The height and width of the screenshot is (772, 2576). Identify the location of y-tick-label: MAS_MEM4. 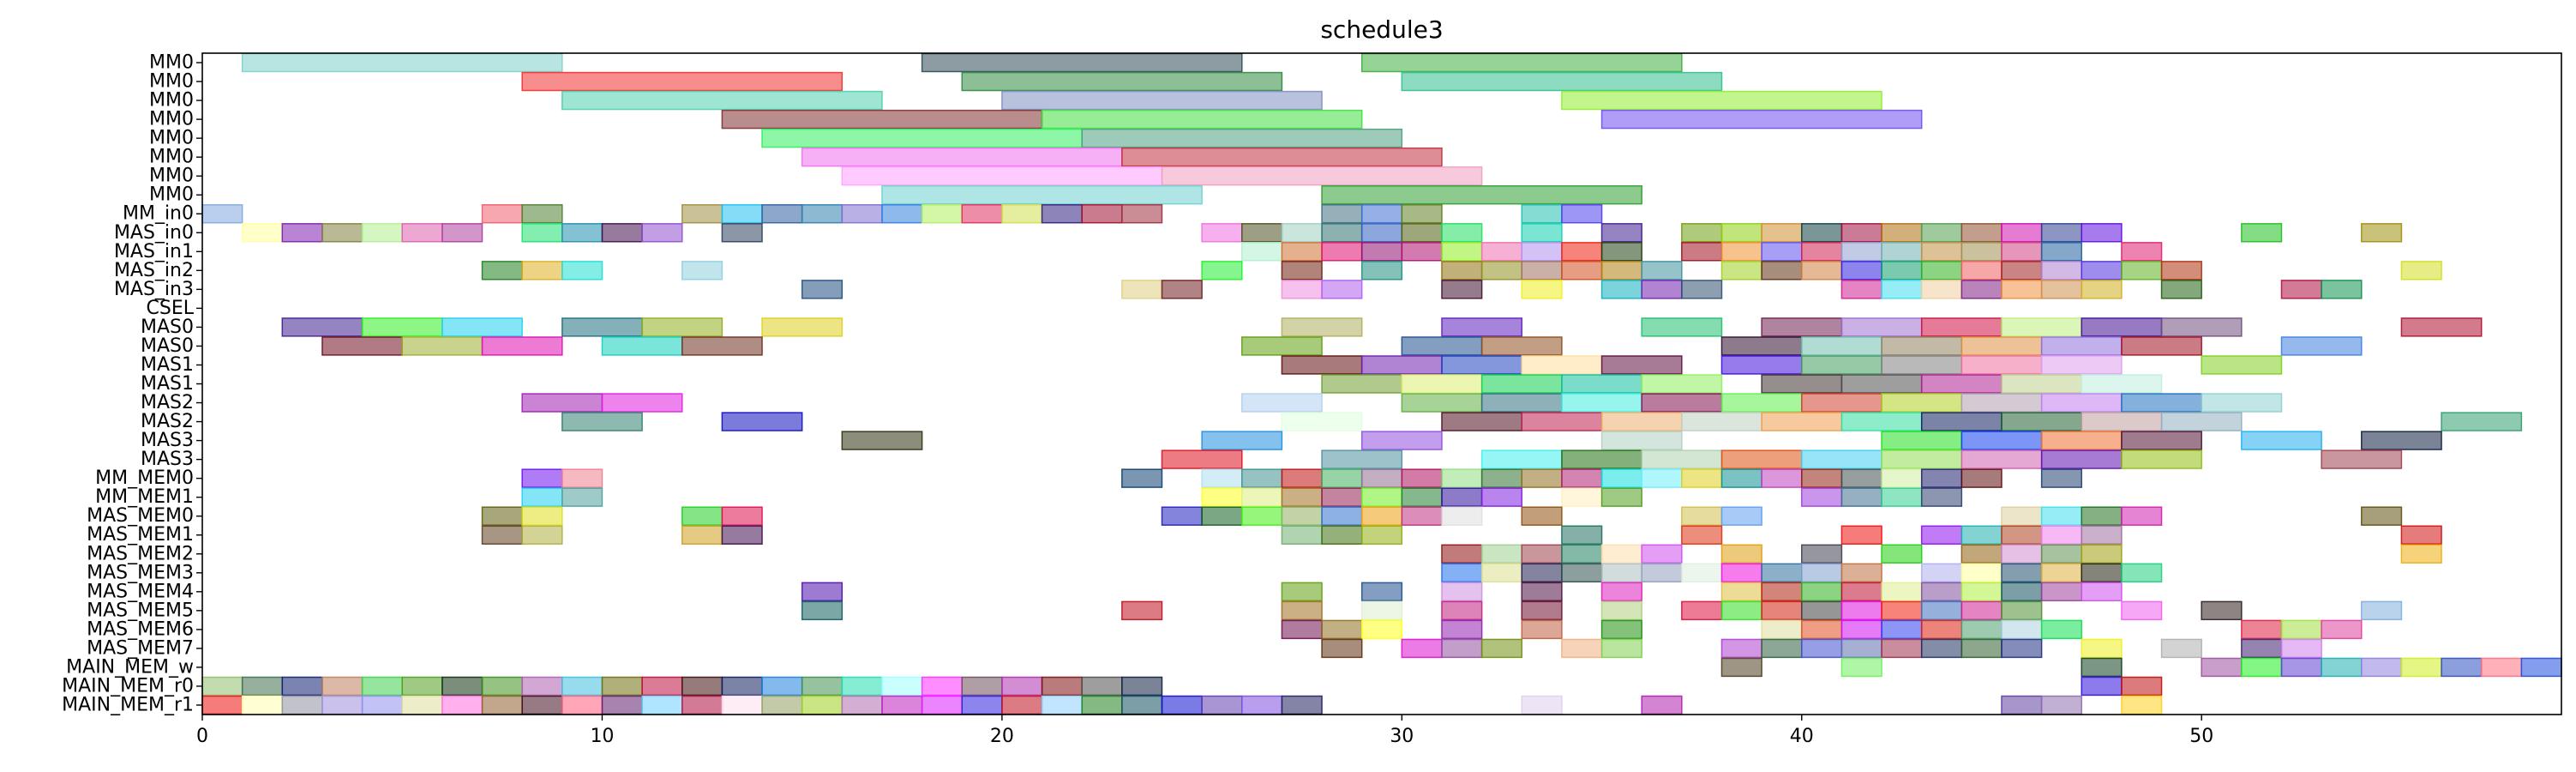
(140, 591).